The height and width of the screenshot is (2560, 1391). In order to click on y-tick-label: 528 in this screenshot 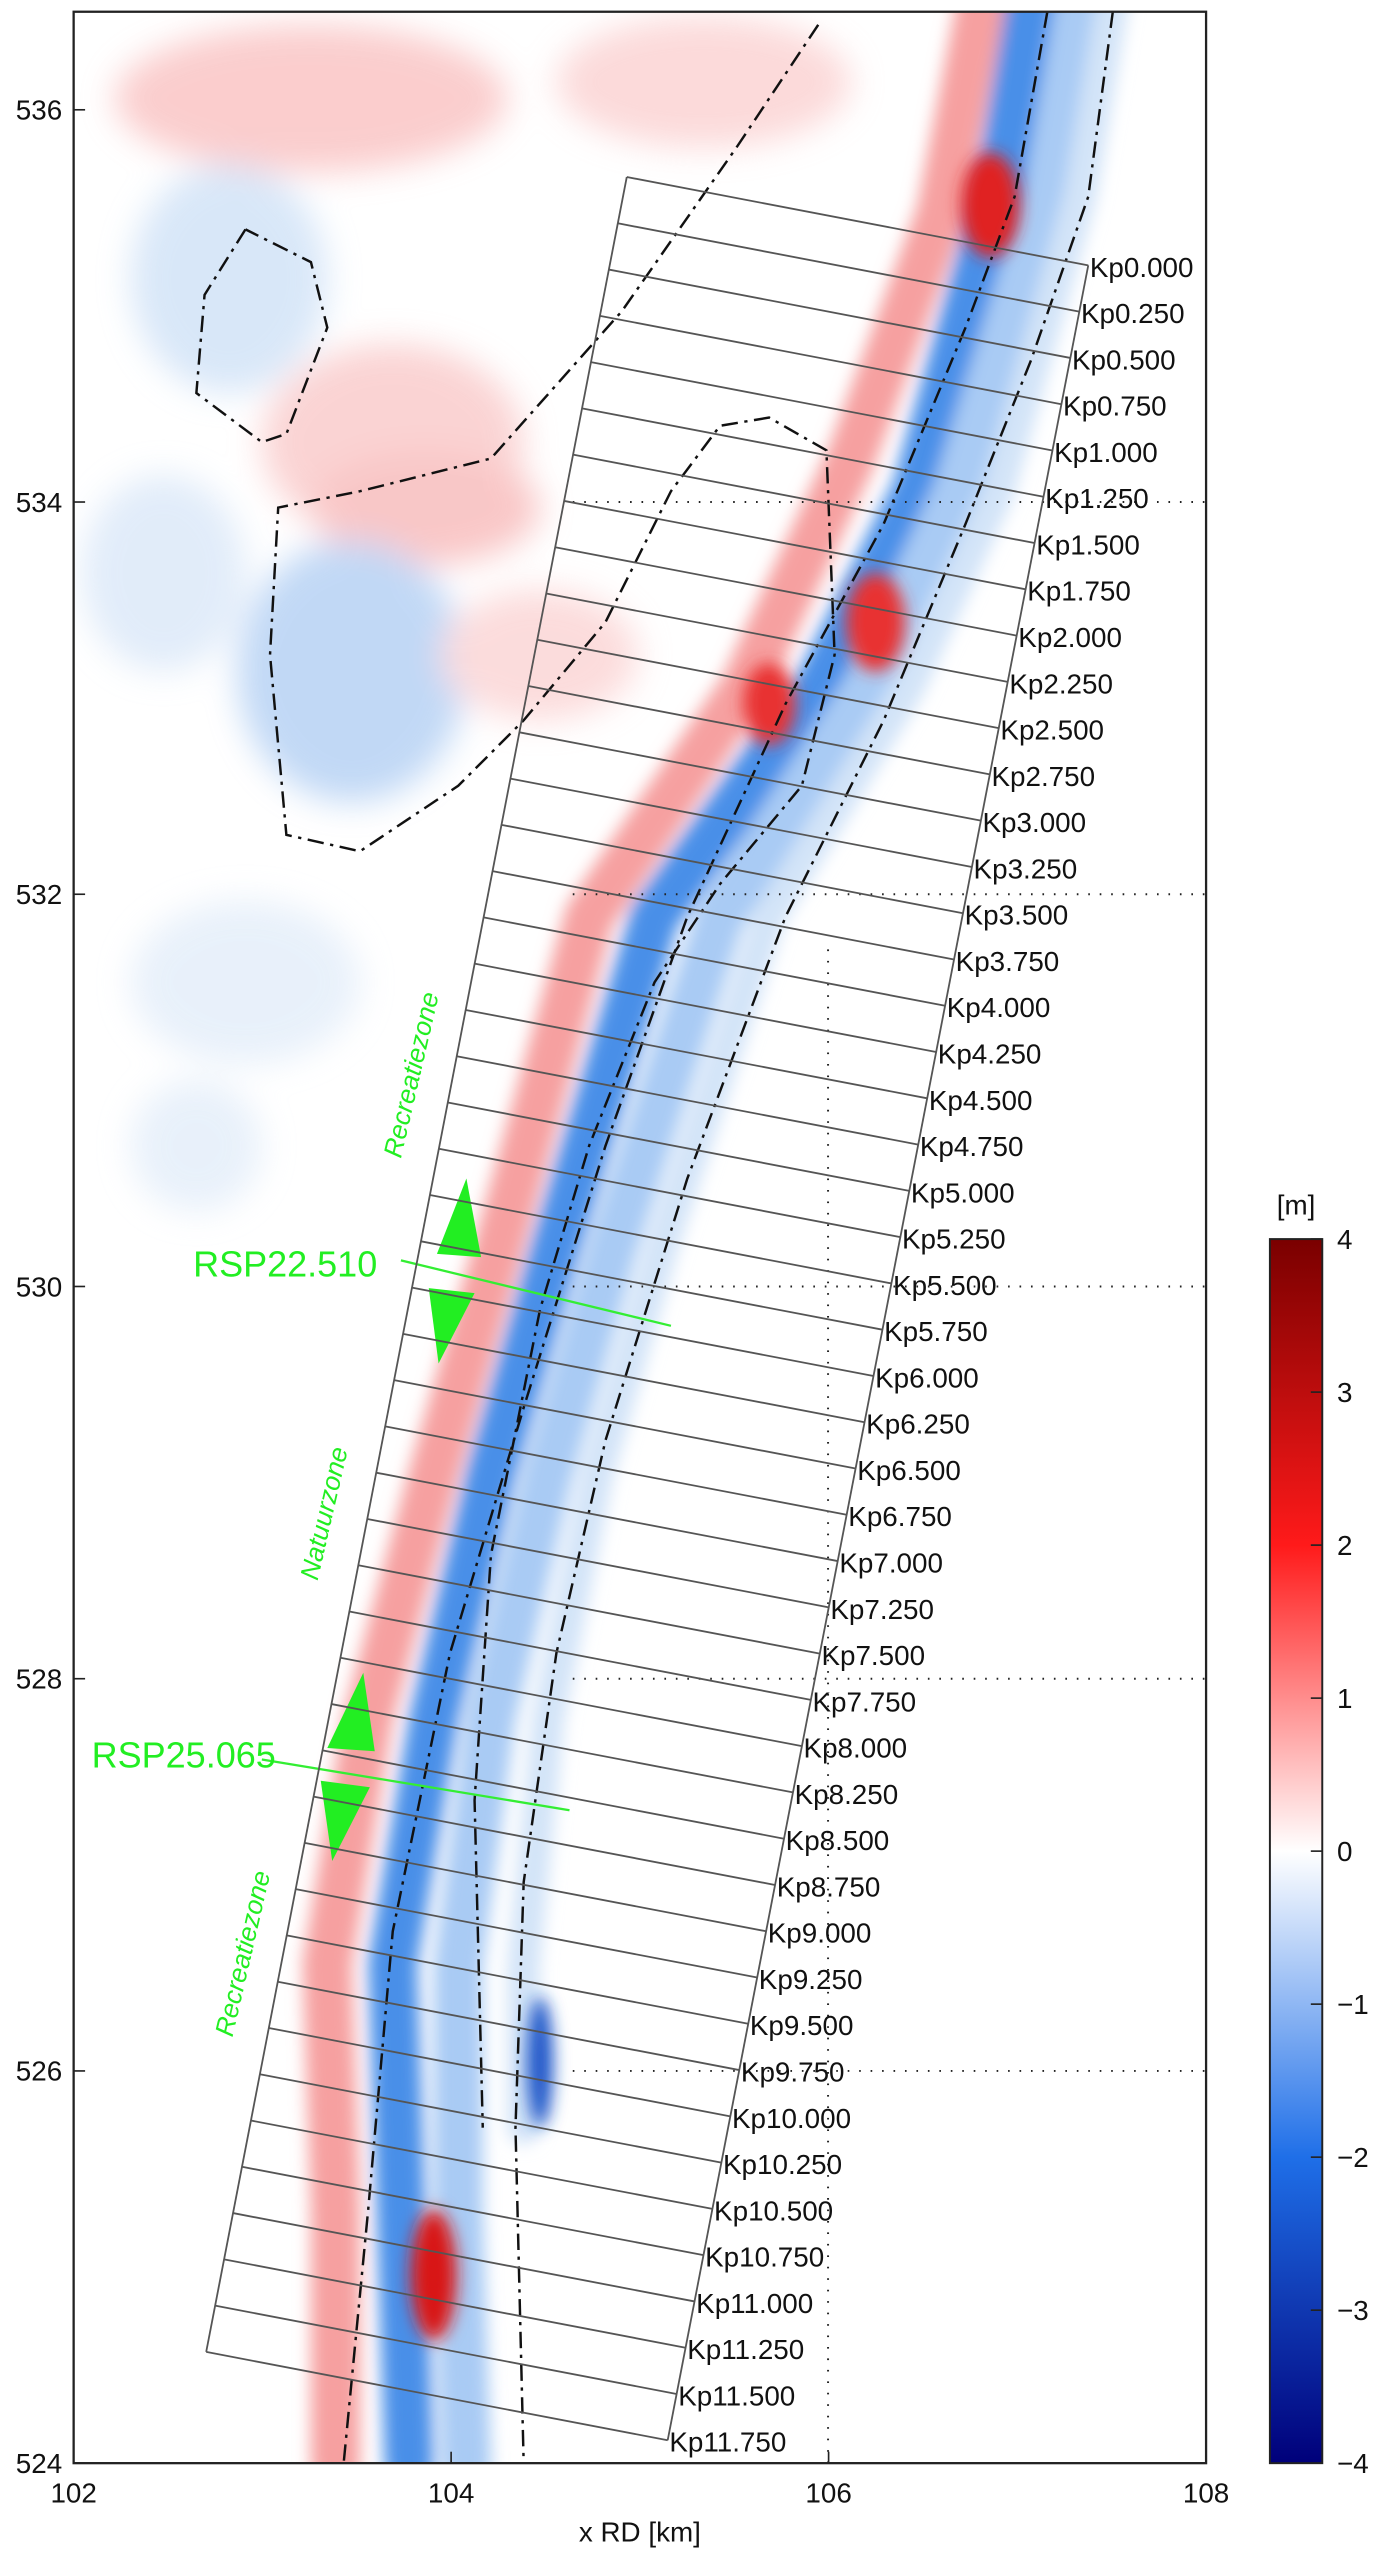, I will do `click(39, 1679)`.